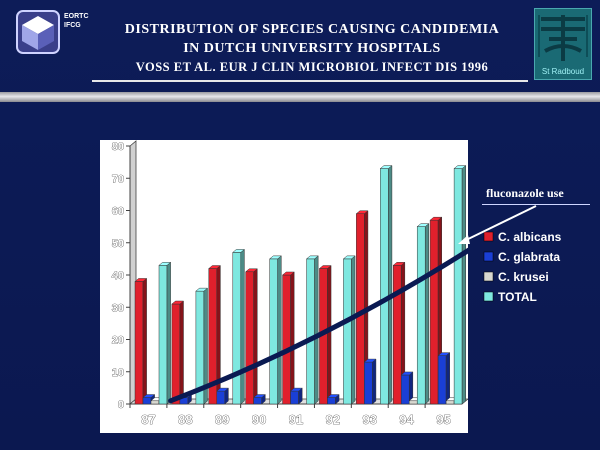  Describe the element at coordinates (185, 419) in the screenshot. I see `x-tick-label: 88` at that location.